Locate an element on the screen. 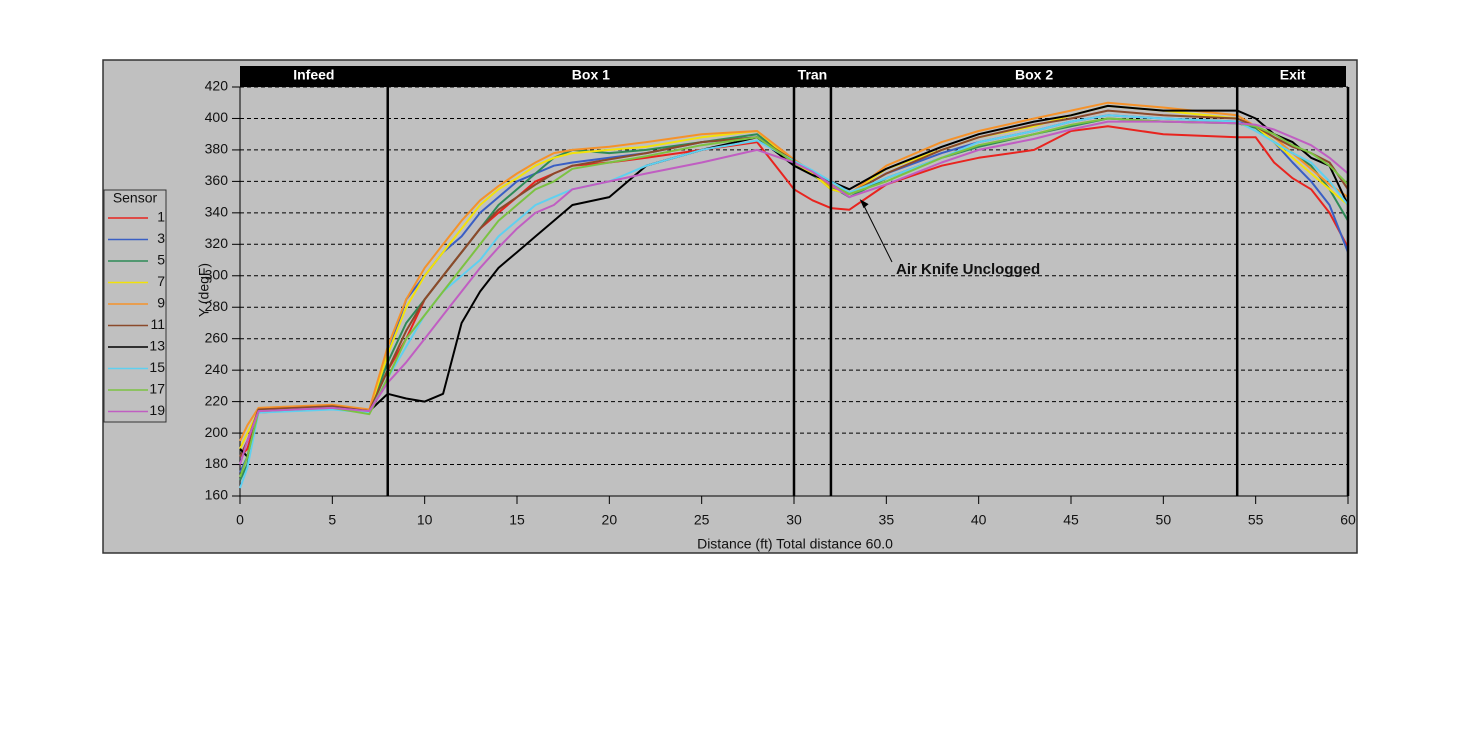  x-tick-label: 0 is located at coordinates (240, 520).